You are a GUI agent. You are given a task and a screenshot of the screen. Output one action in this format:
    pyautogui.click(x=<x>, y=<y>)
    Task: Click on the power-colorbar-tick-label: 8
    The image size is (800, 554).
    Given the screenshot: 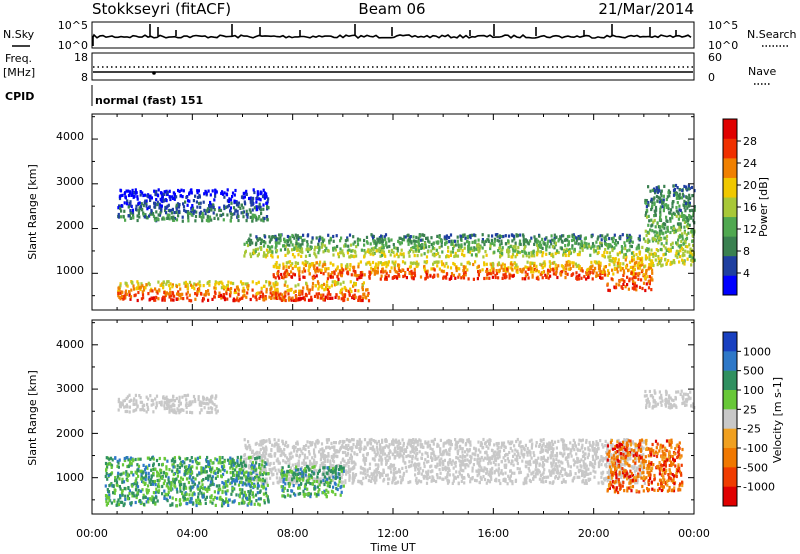 What is the action you would take?
    pyautogui.click(x=746, y=251)
    